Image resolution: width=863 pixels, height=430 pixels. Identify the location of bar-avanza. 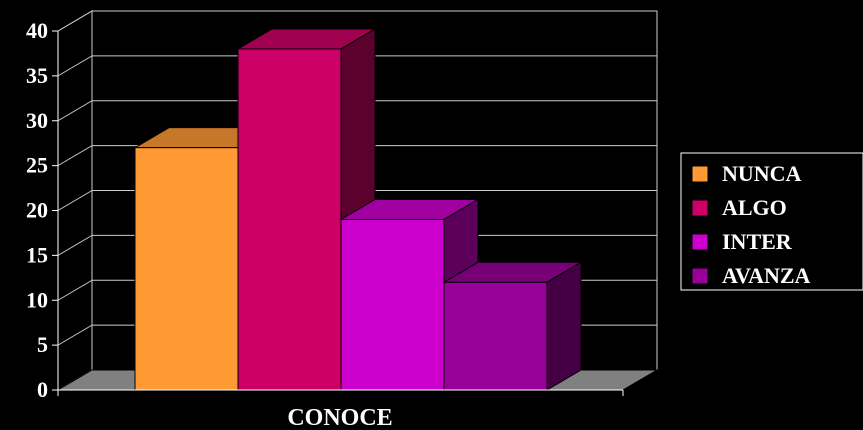
(512, 326).